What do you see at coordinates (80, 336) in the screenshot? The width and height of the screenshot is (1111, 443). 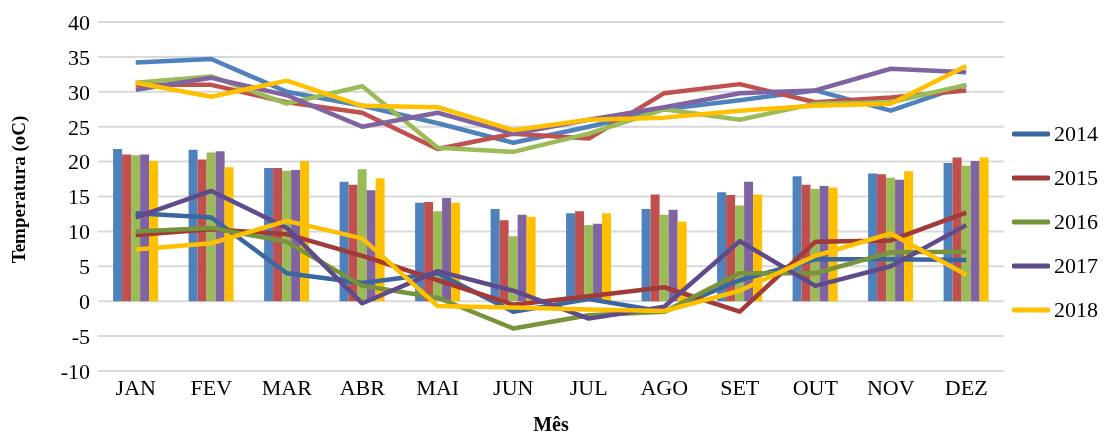 I see `y-tick-label: -5` at bounding box center [80, 336].